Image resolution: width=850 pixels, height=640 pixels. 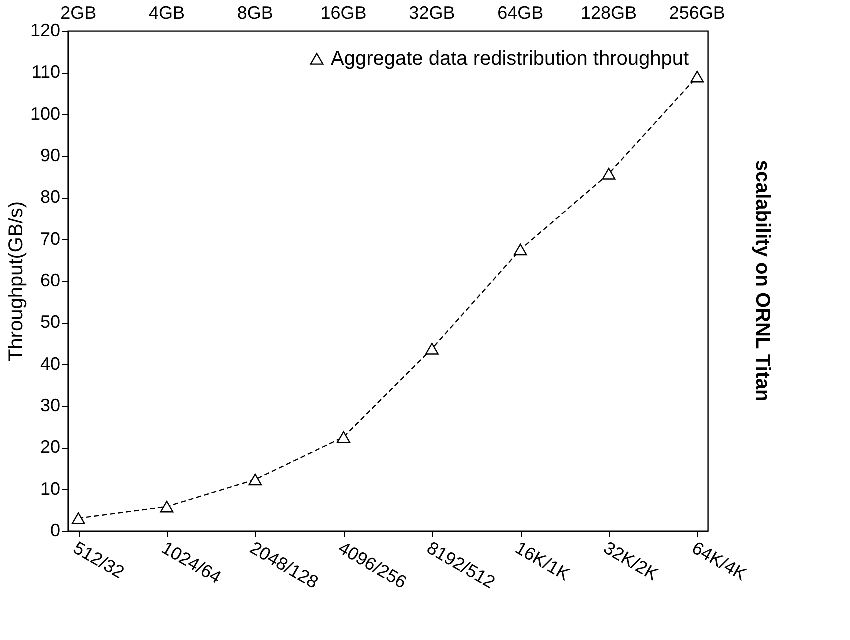 What do you see at coordinates (510, 59) in the screenshot?
I see `legend-label: Aggregate data redistribution throughput` at bounding box center [510, 59].